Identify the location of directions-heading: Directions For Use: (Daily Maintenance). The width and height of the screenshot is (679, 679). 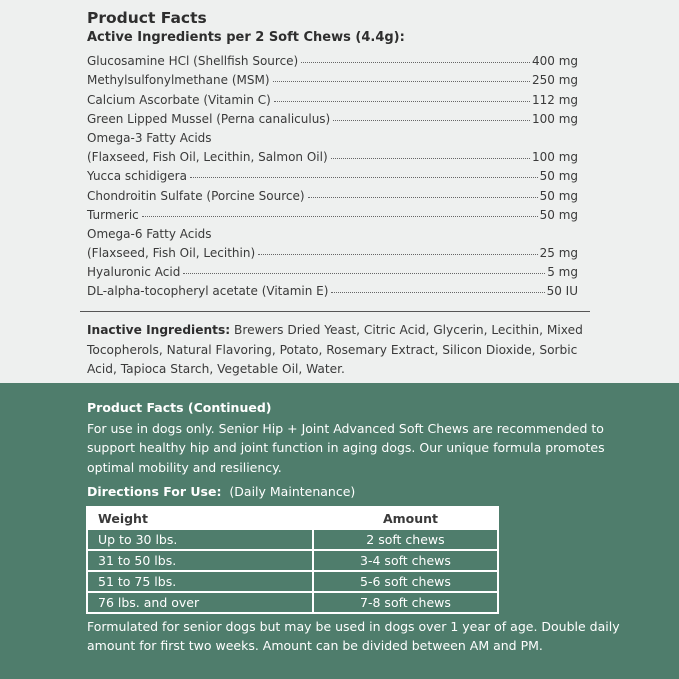
(221, 491).